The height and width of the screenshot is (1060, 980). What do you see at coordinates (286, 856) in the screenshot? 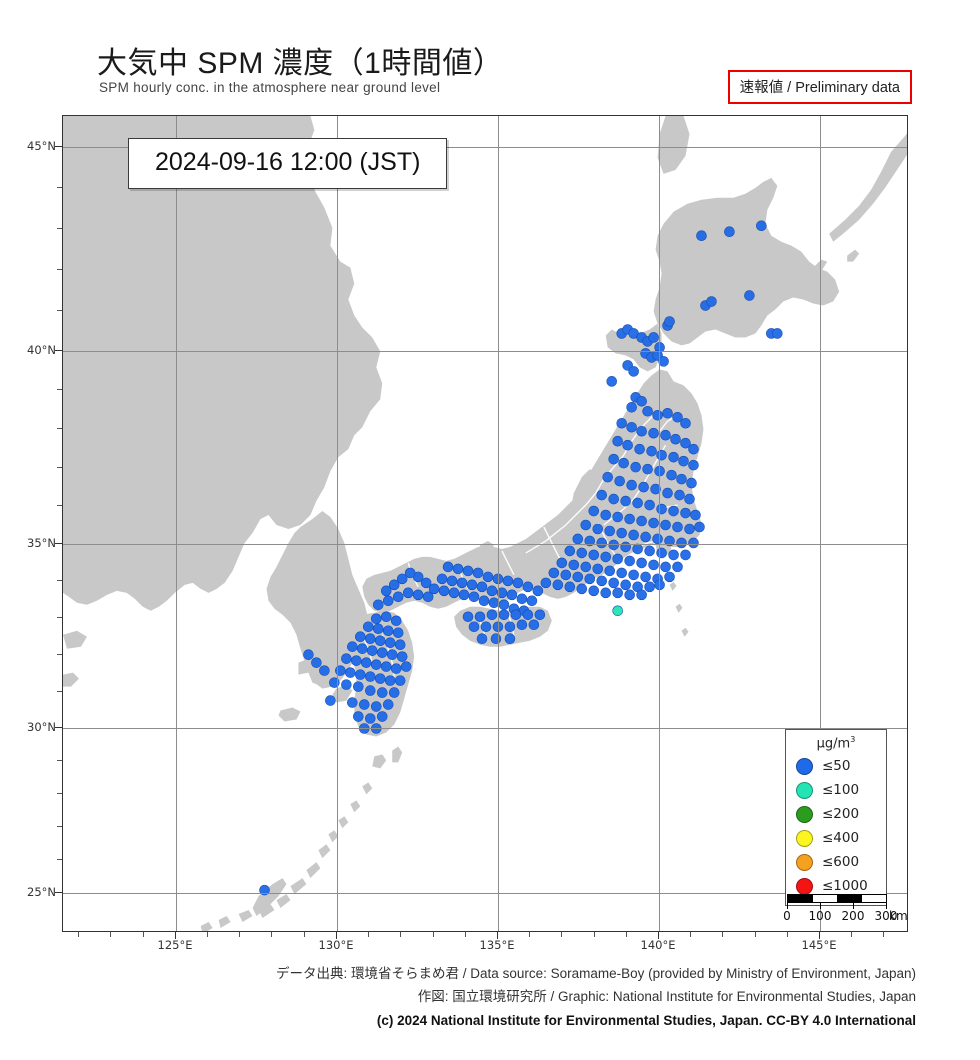
I see `ryukyu-arc-shape` at bounding box center [286, 856].